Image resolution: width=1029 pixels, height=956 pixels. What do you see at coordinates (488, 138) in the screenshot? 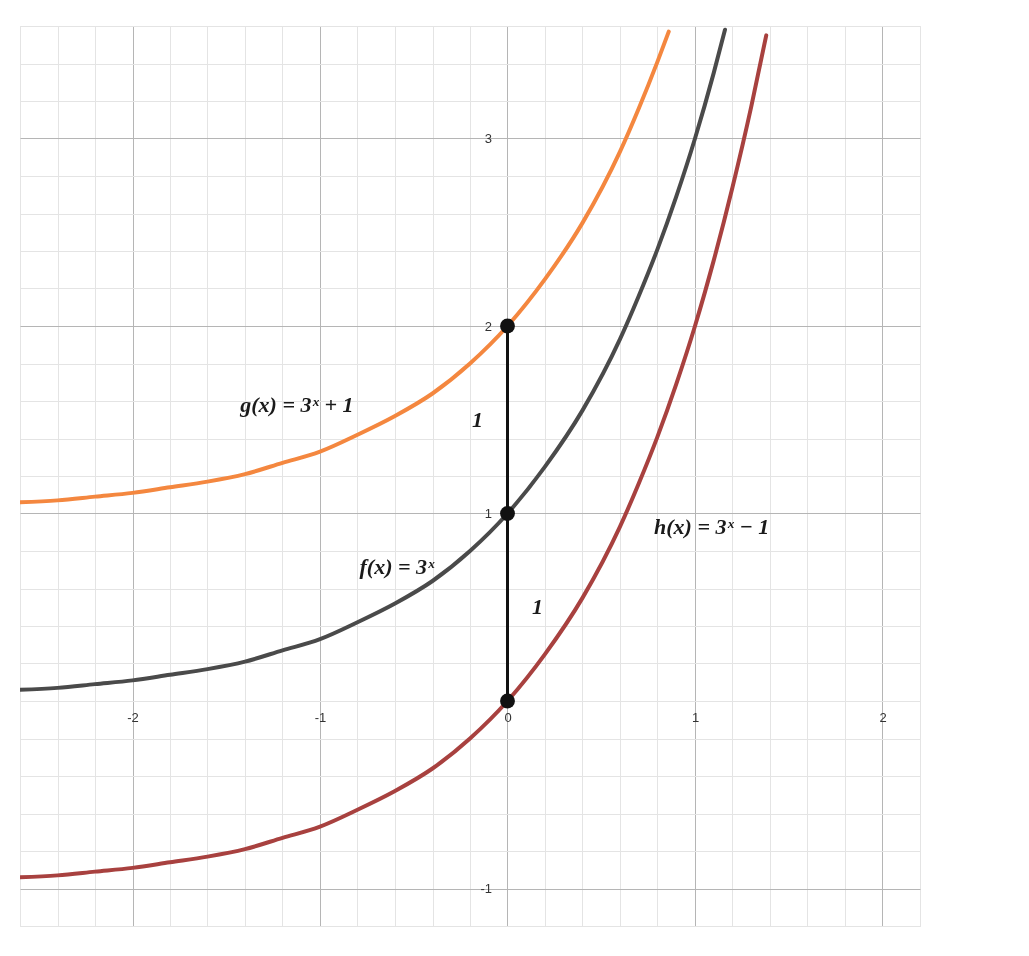
I see `y-tick-label: 3` at bounding box center [488, 138].